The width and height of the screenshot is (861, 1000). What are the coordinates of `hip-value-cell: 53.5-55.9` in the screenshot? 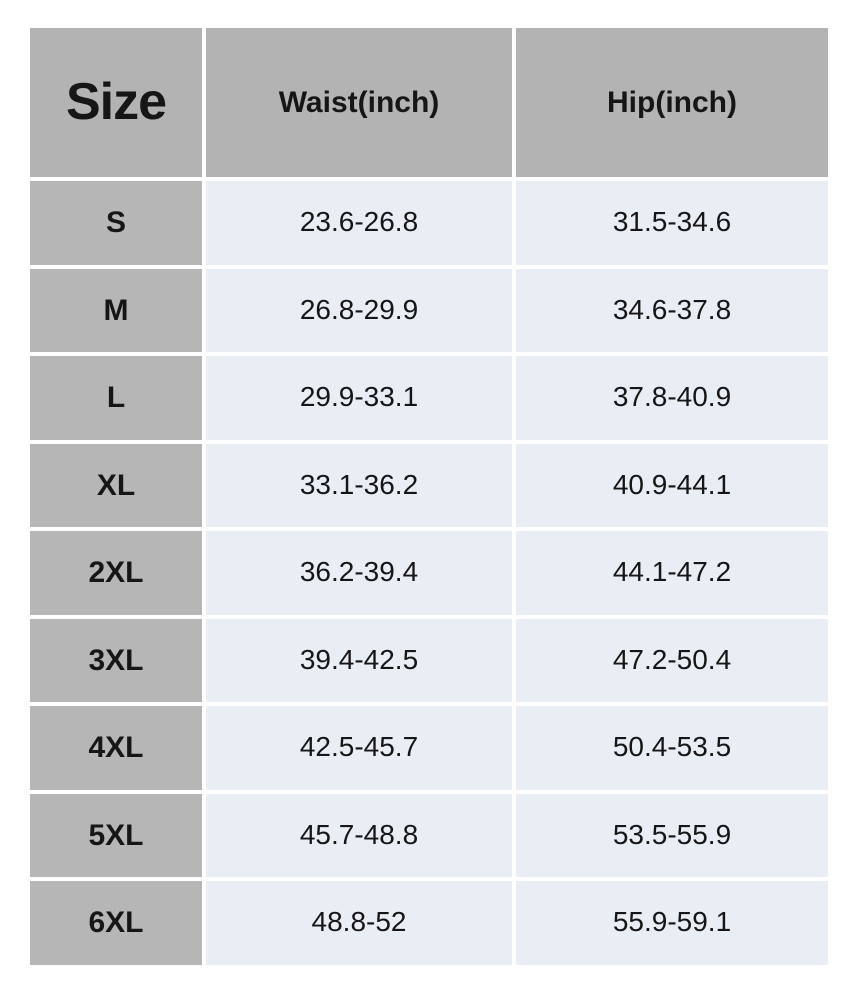 It's located at (672, 835).